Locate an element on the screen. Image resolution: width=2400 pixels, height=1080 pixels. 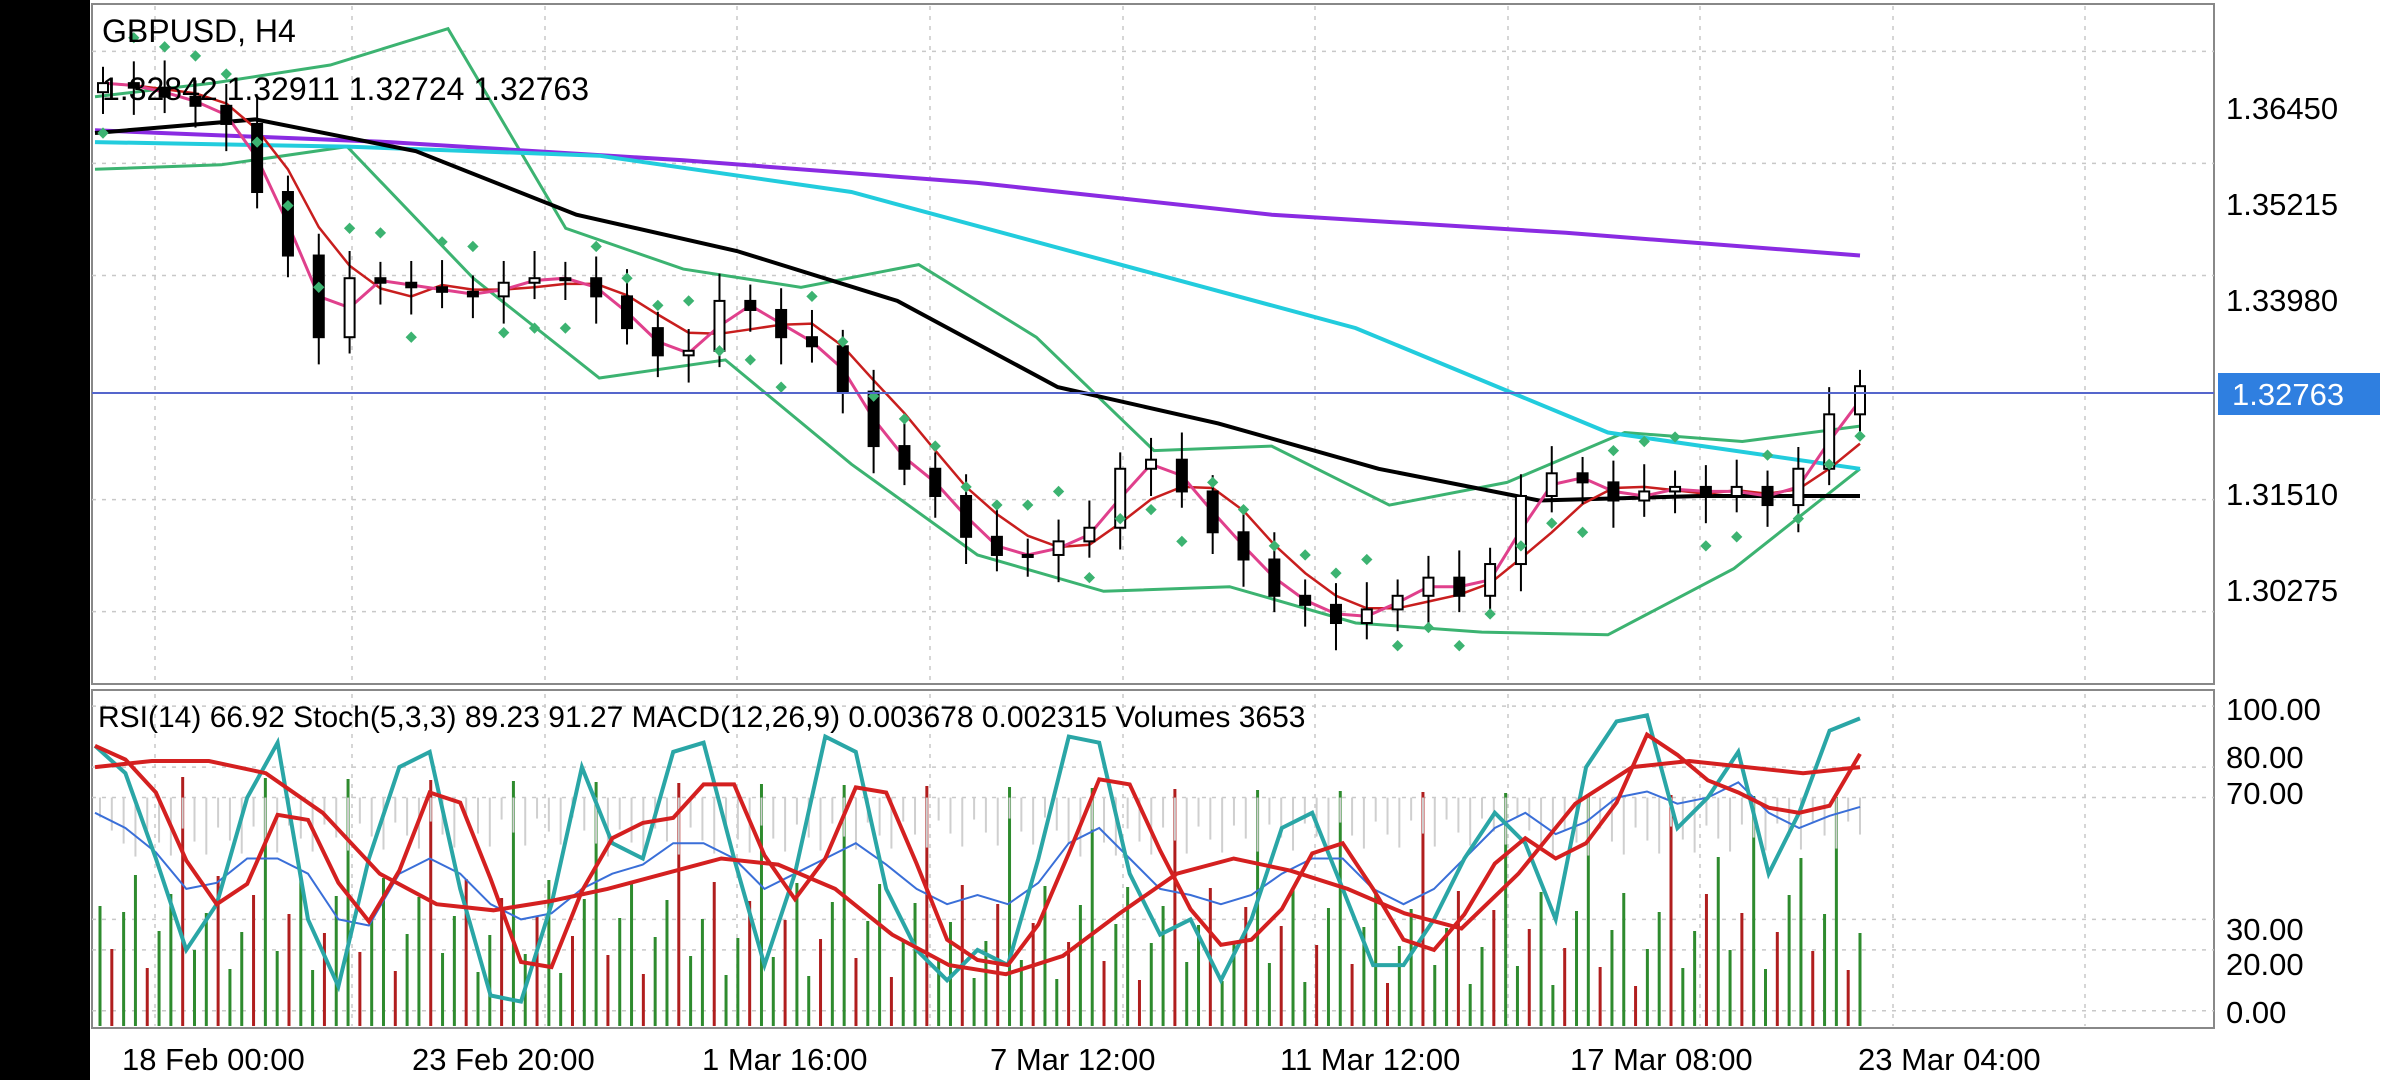
time-label: 7 Mar 12:00 is located at coordinates (1072, 1059).